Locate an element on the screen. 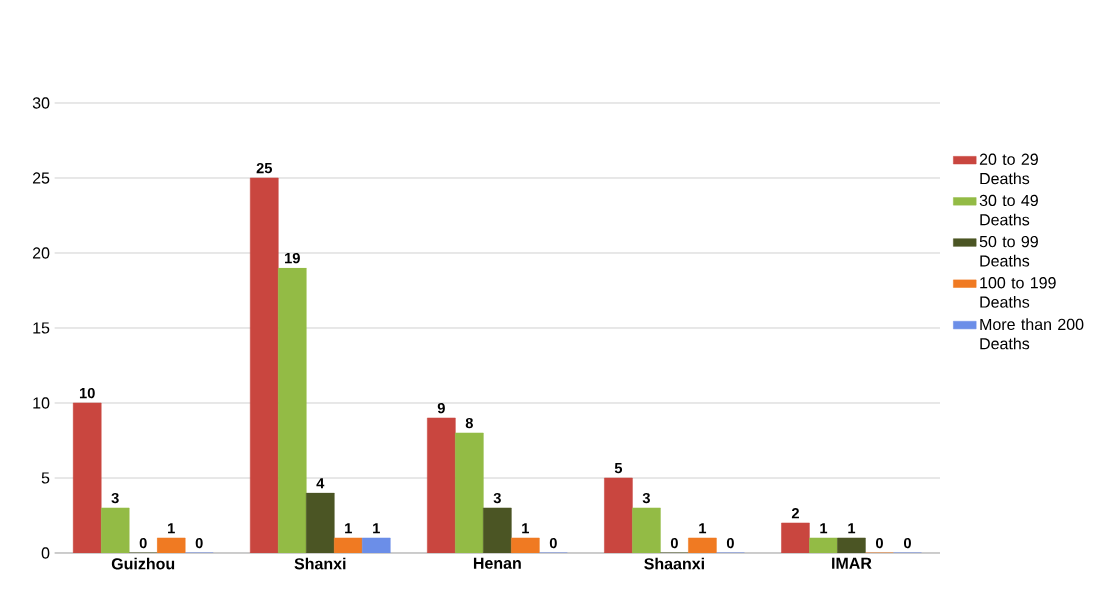 Image resolution: width=1112 pixels, height=610 pixels. x-tick-label: Guizhou is located at coordinates (143, 563).